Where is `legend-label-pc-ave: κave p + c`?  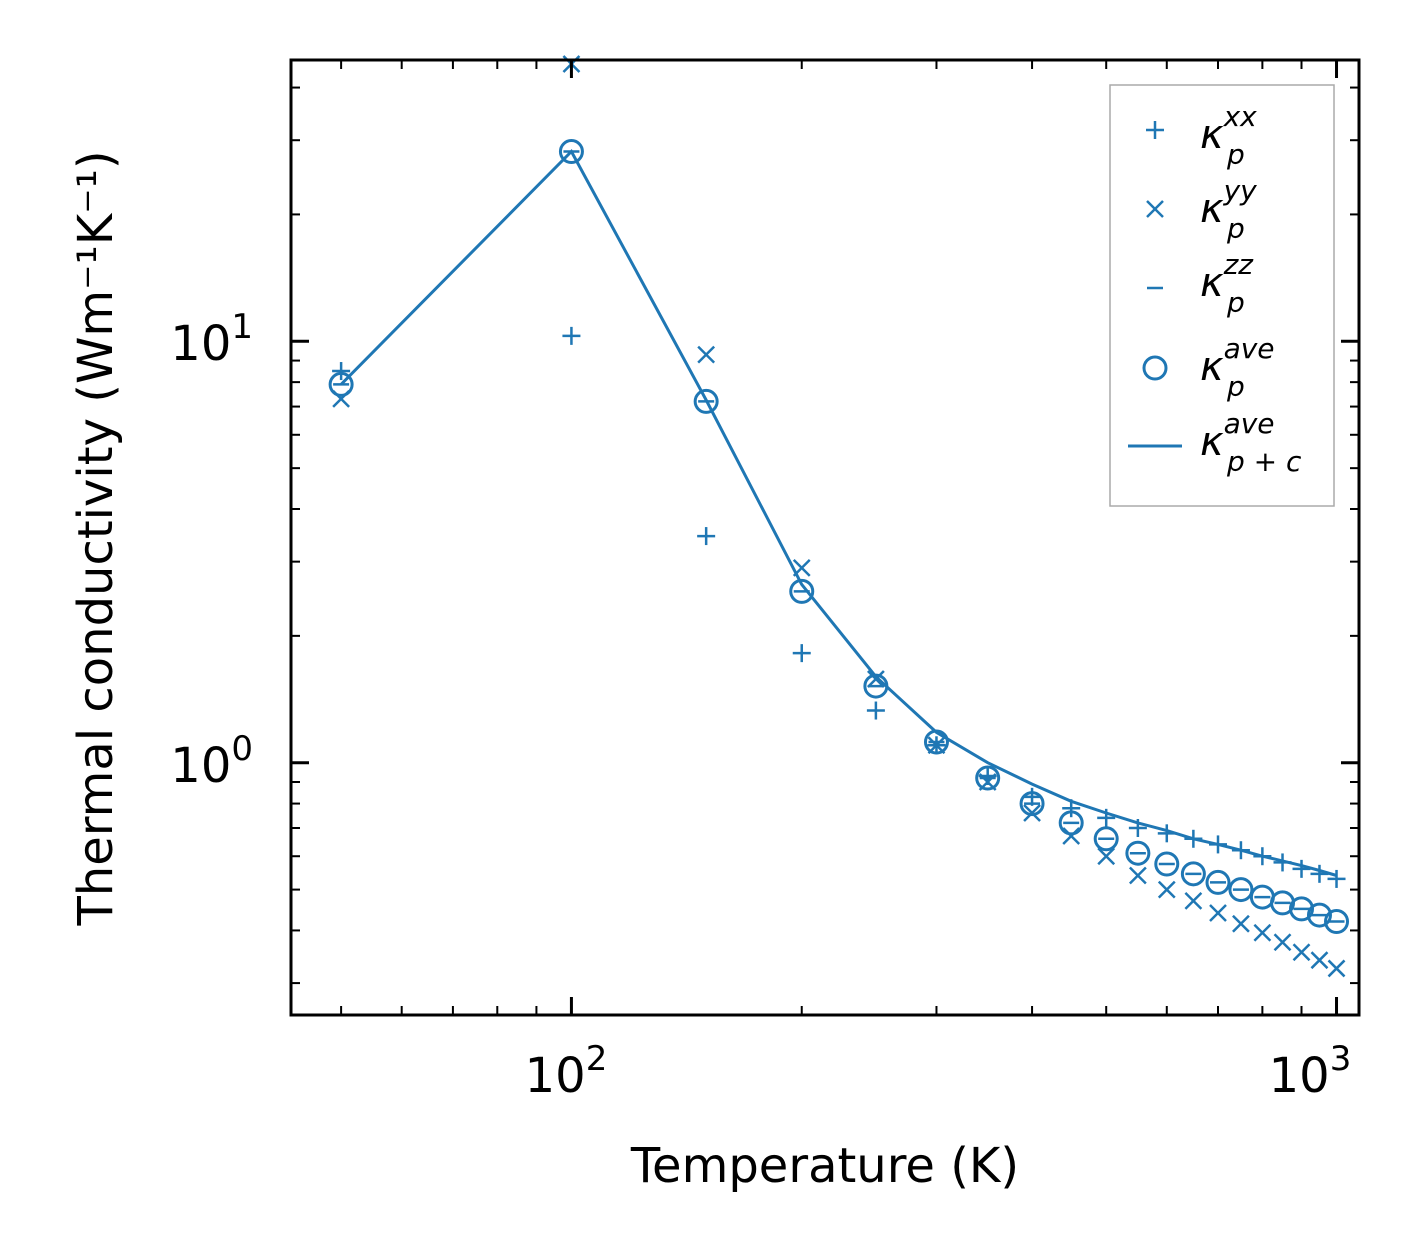 legend-label-pc-ave: κave p + c is located at coordinates (1251, 442).